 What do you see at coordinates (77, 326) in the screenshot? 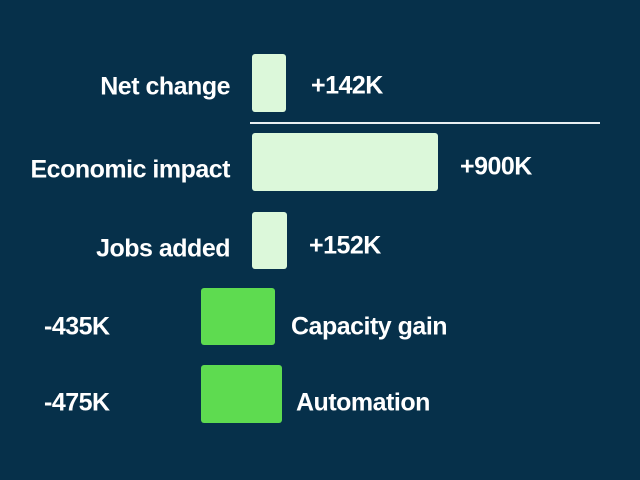
I see `capacity-gain-value: -435K` at bounding box center [77, 326].